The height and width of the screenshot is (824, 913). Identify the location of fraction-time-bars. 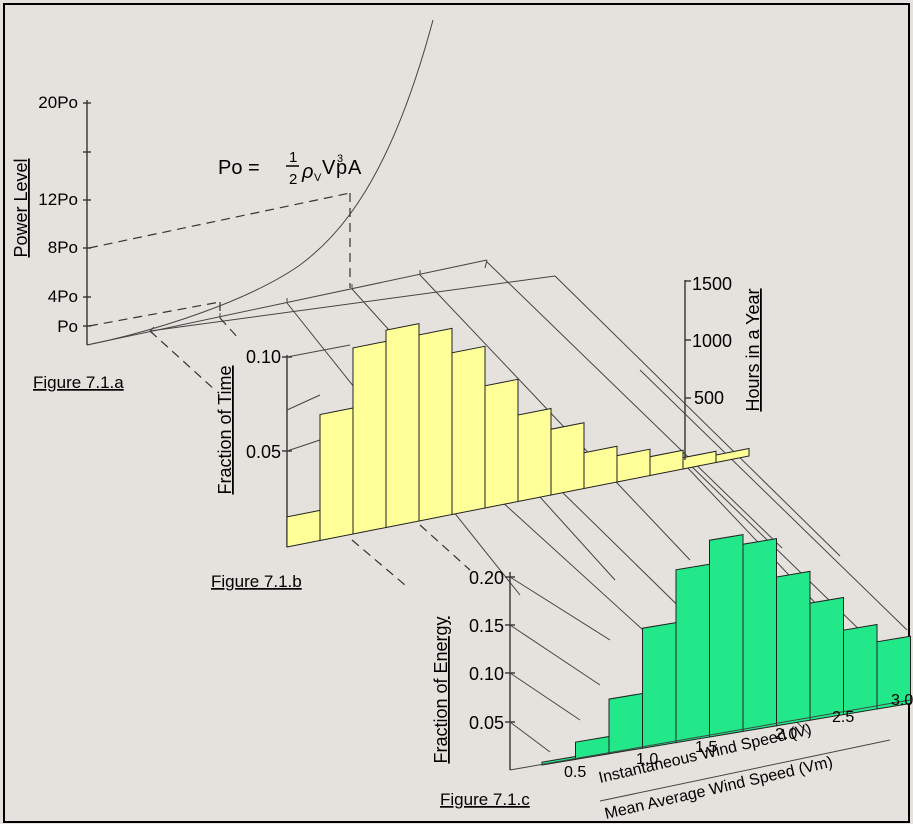
(518, 435).